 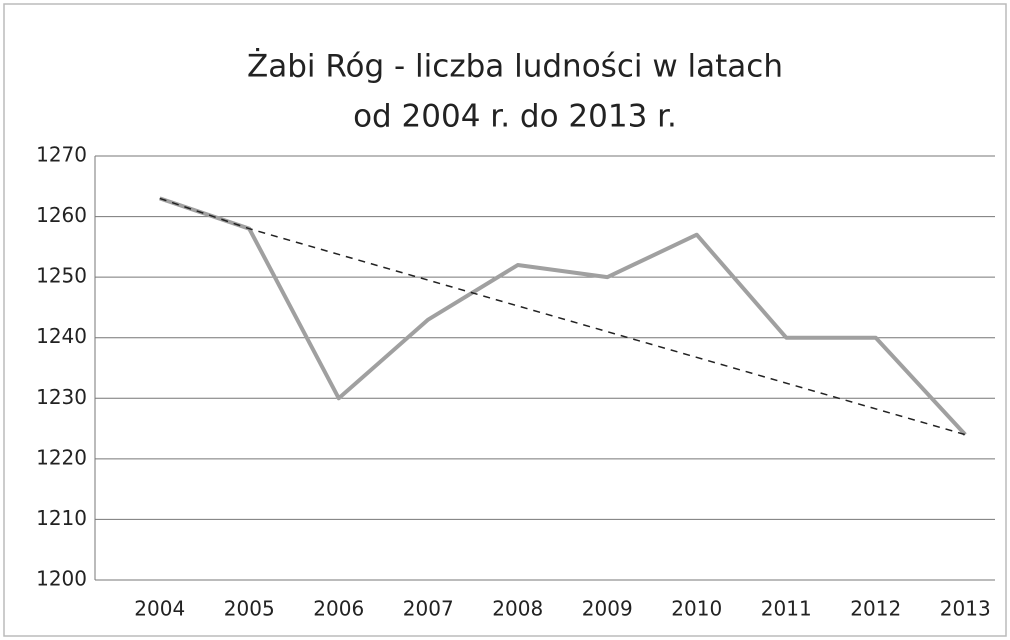 I want to click on y-tick-label: 1200, so click(x=61, y=579).